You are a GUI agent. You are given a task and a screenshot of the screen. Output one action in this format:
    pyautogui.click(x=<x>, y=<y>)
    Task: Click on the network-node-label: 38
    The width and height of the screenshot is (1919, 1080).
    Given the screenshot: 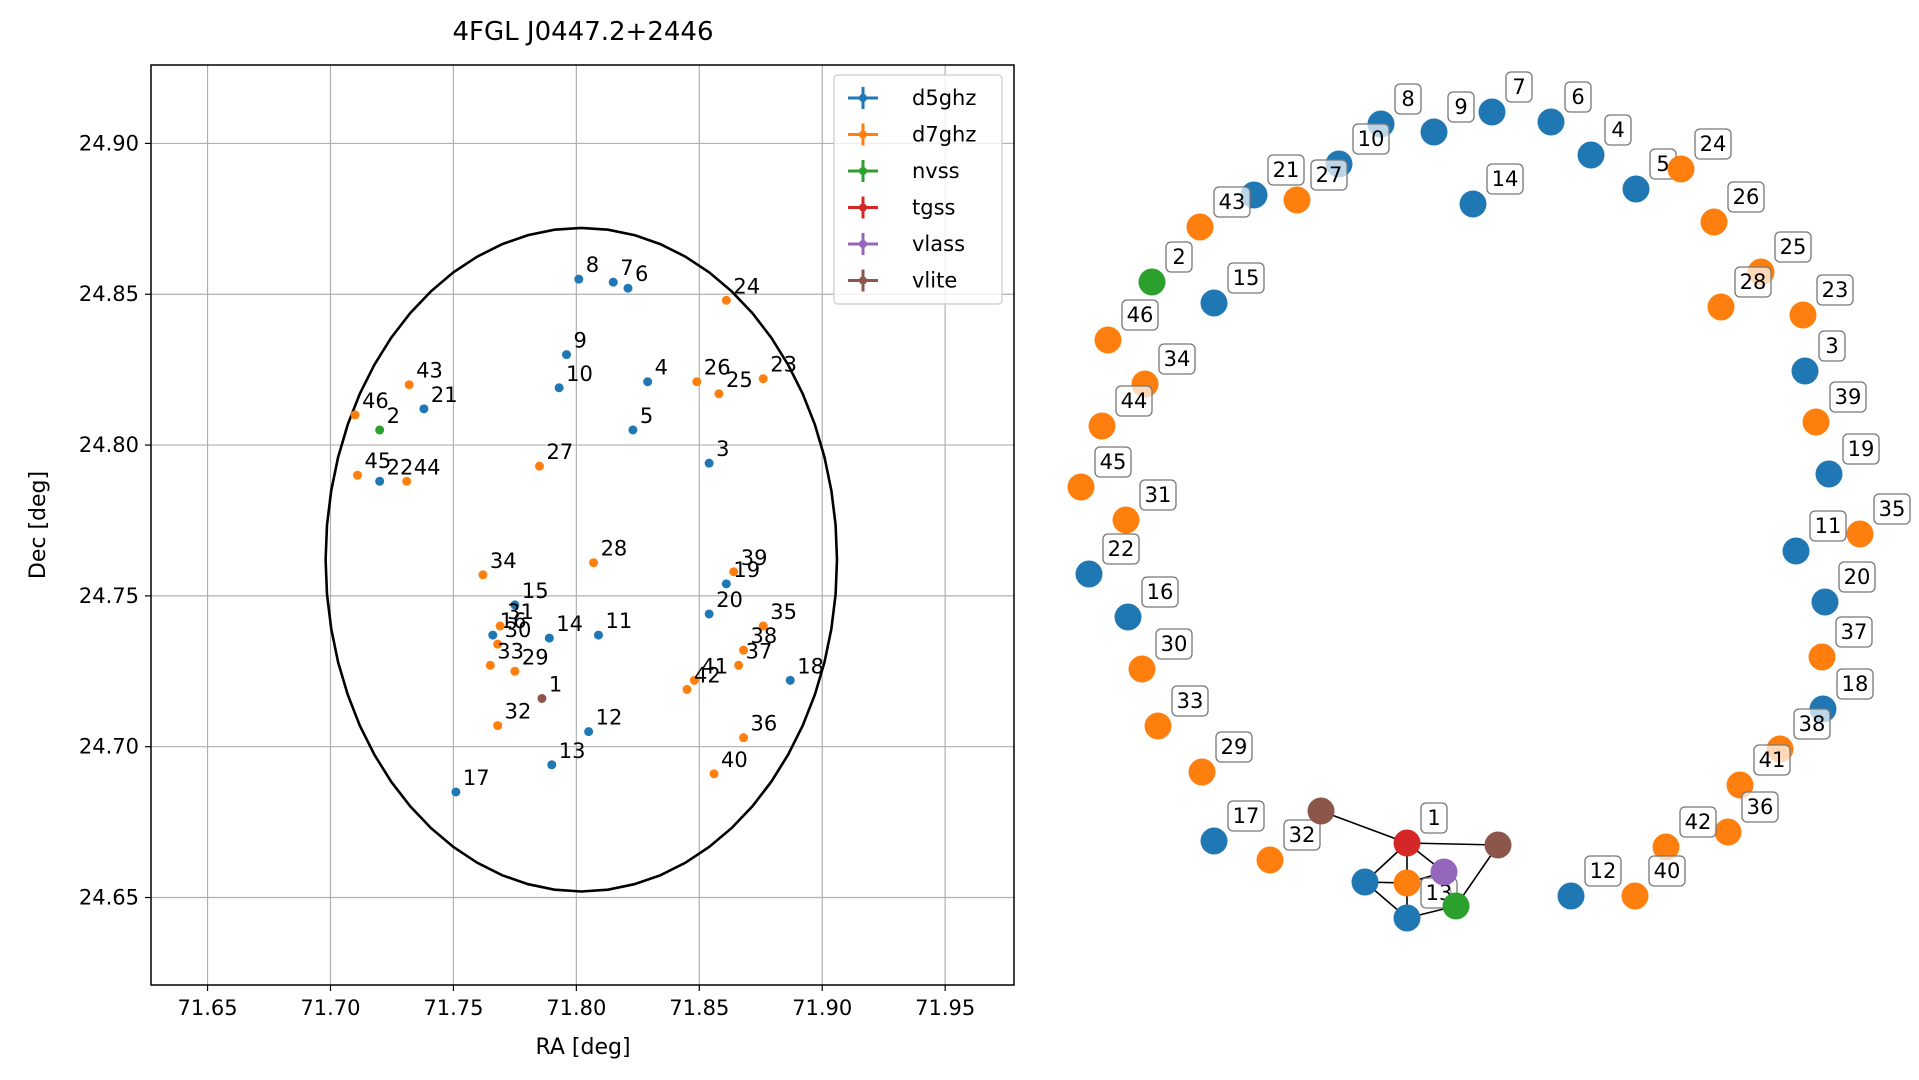 What is the action you would take?
    pyautogui.click(x=1812, y=724)
    